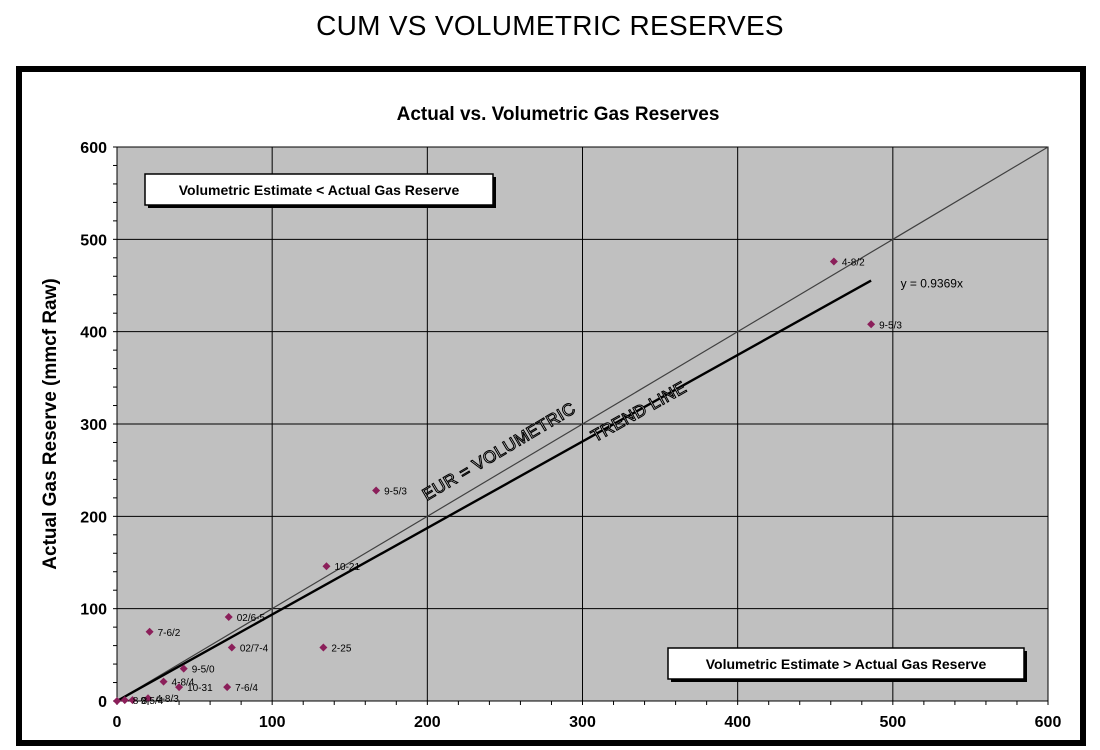 The image size is (1100, 750). I want to click on annotation-lower-box: Volumetric Estimate > Actual Gas Reserve, so click(847, 664).